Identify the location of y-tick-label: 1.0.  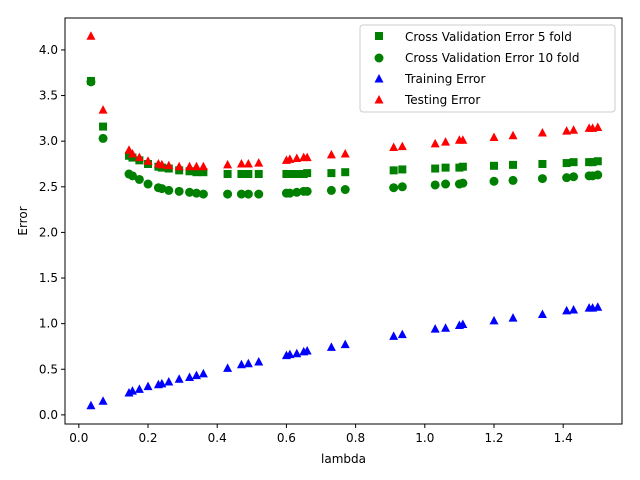
(48, 324).